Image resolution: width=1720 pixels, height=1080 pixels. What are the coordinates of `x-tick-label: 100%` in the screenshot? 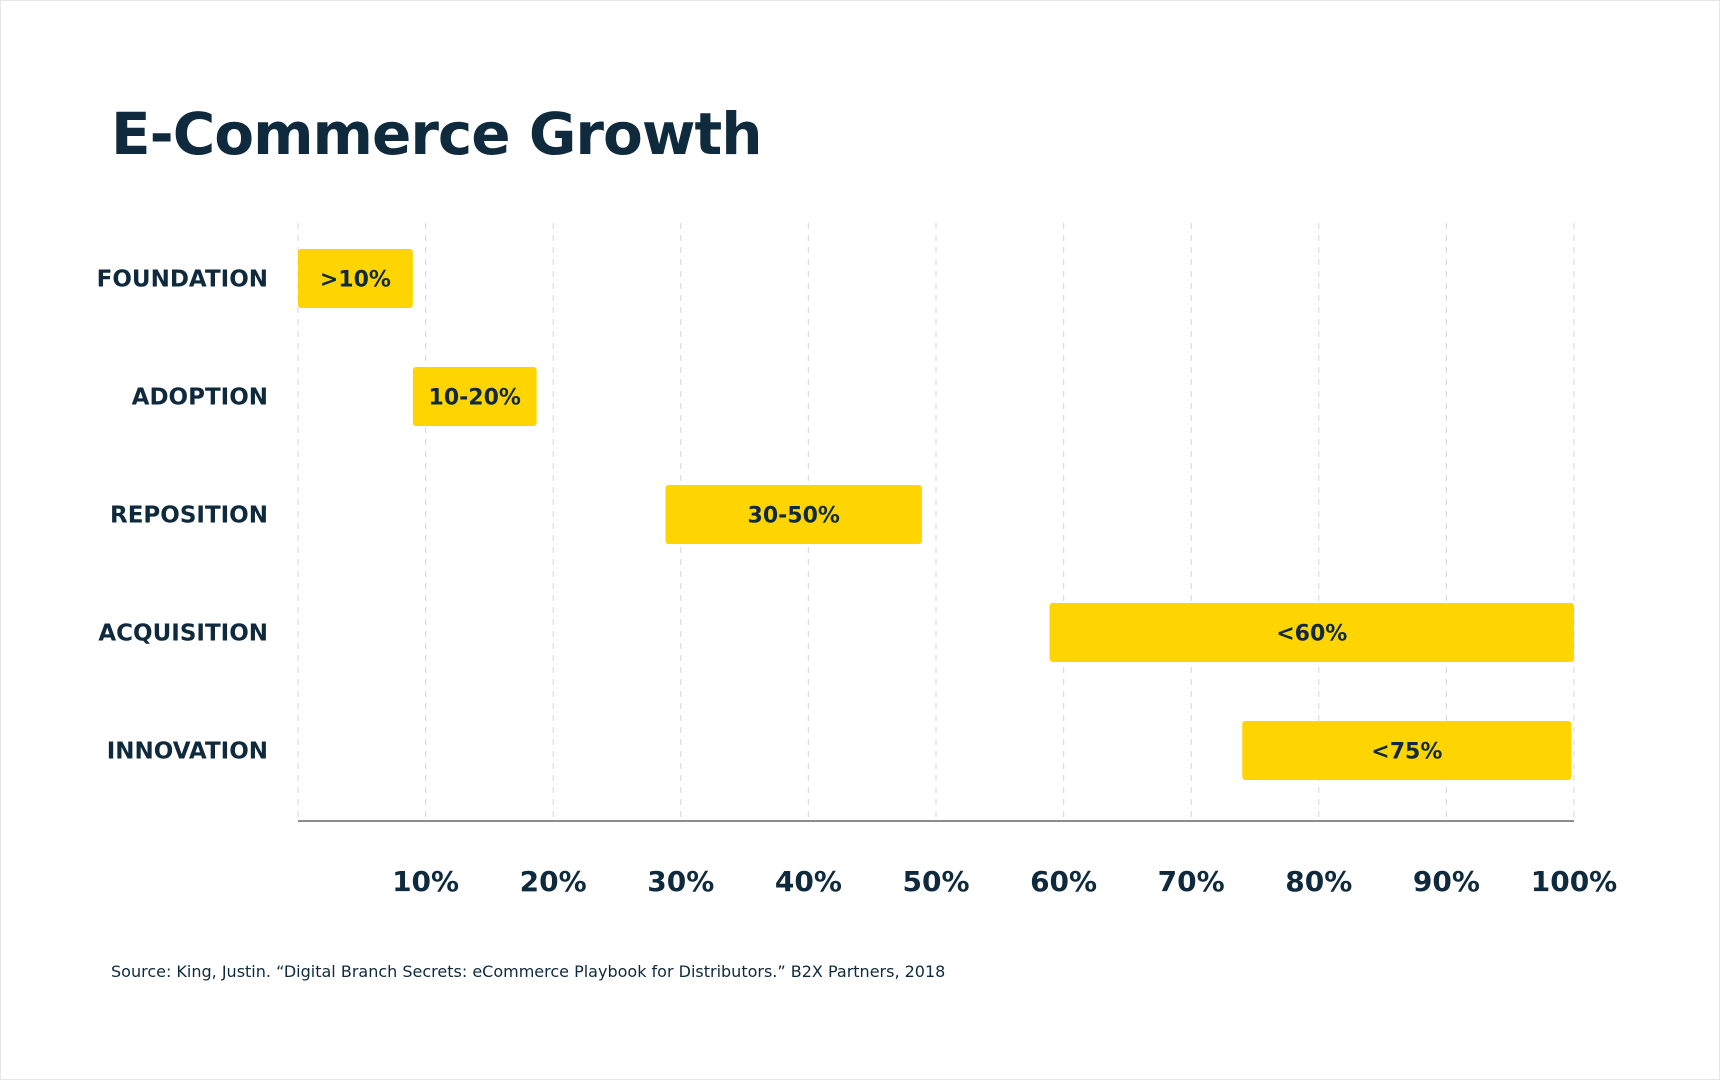 It's located at (1574, 881).